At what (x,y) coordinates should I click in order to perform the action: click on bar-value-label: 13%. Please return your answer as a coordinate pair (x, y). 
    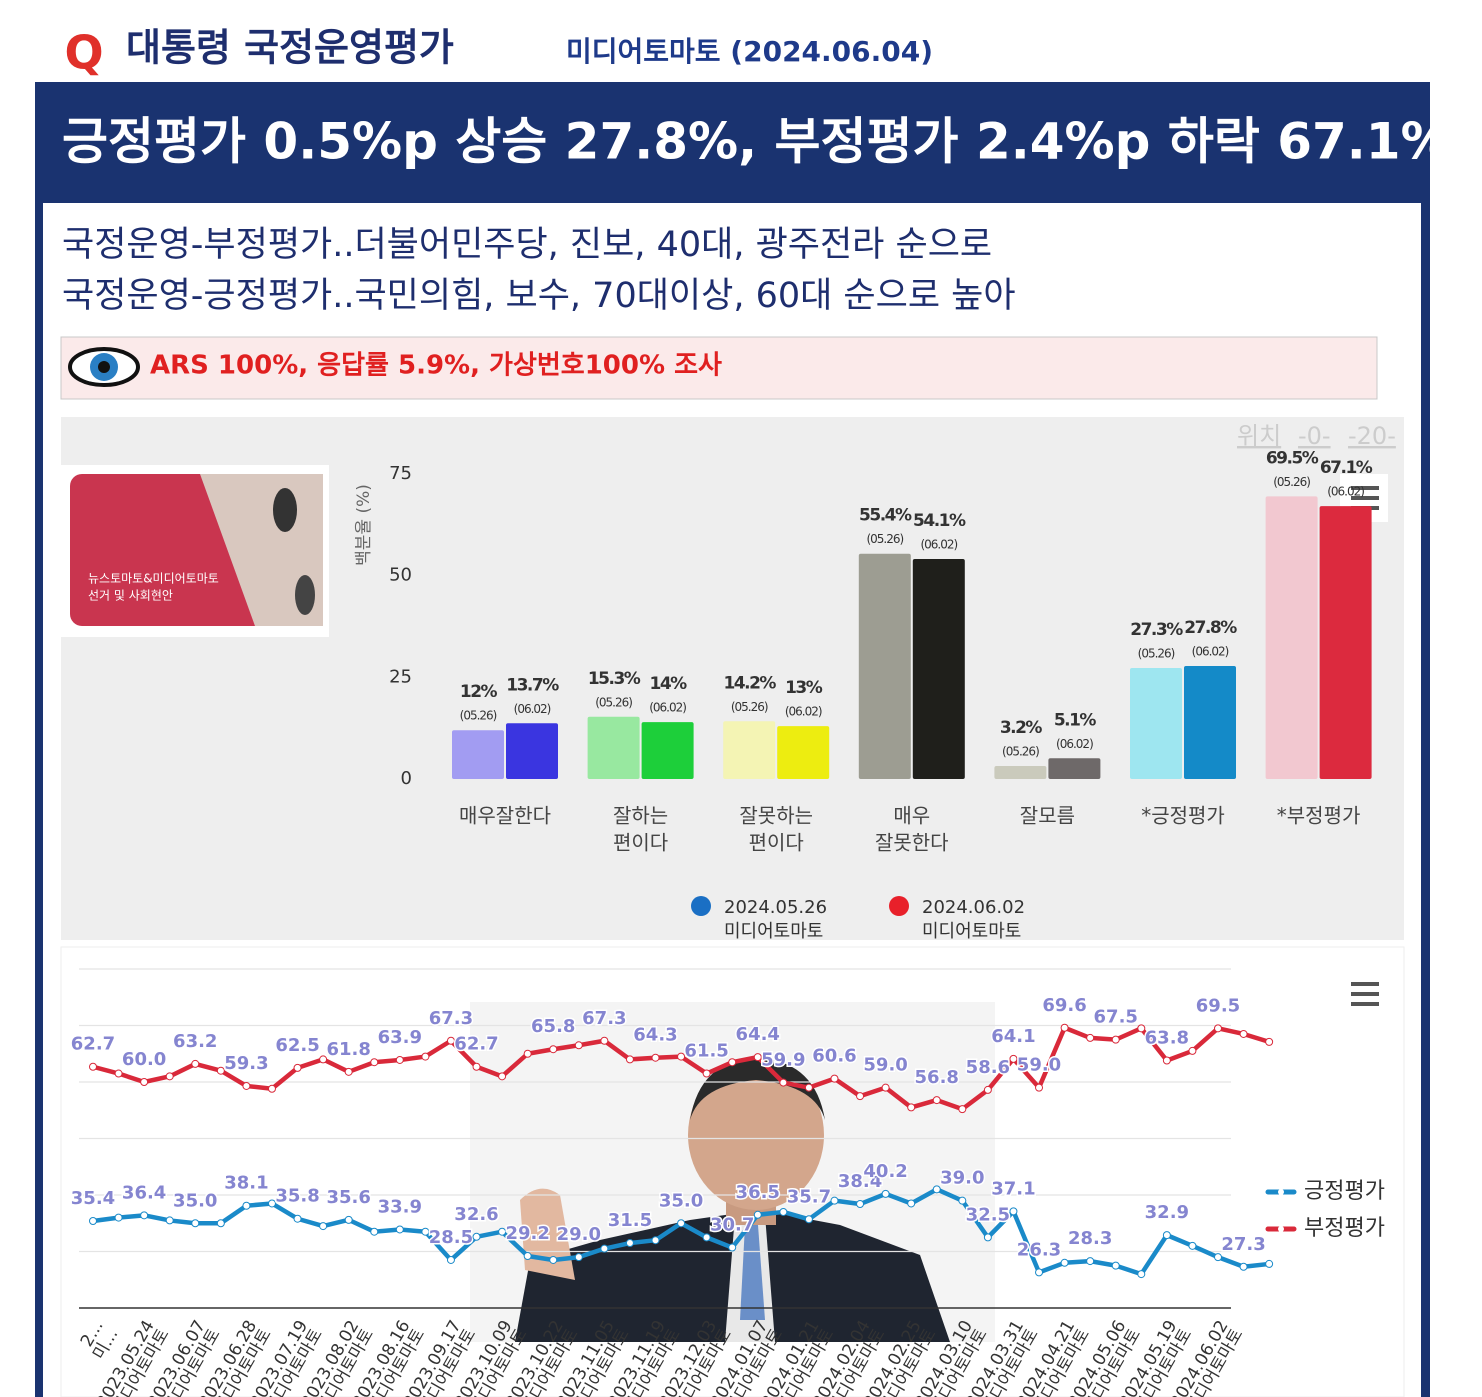
    Looking at the image, I should click on (804, 688).